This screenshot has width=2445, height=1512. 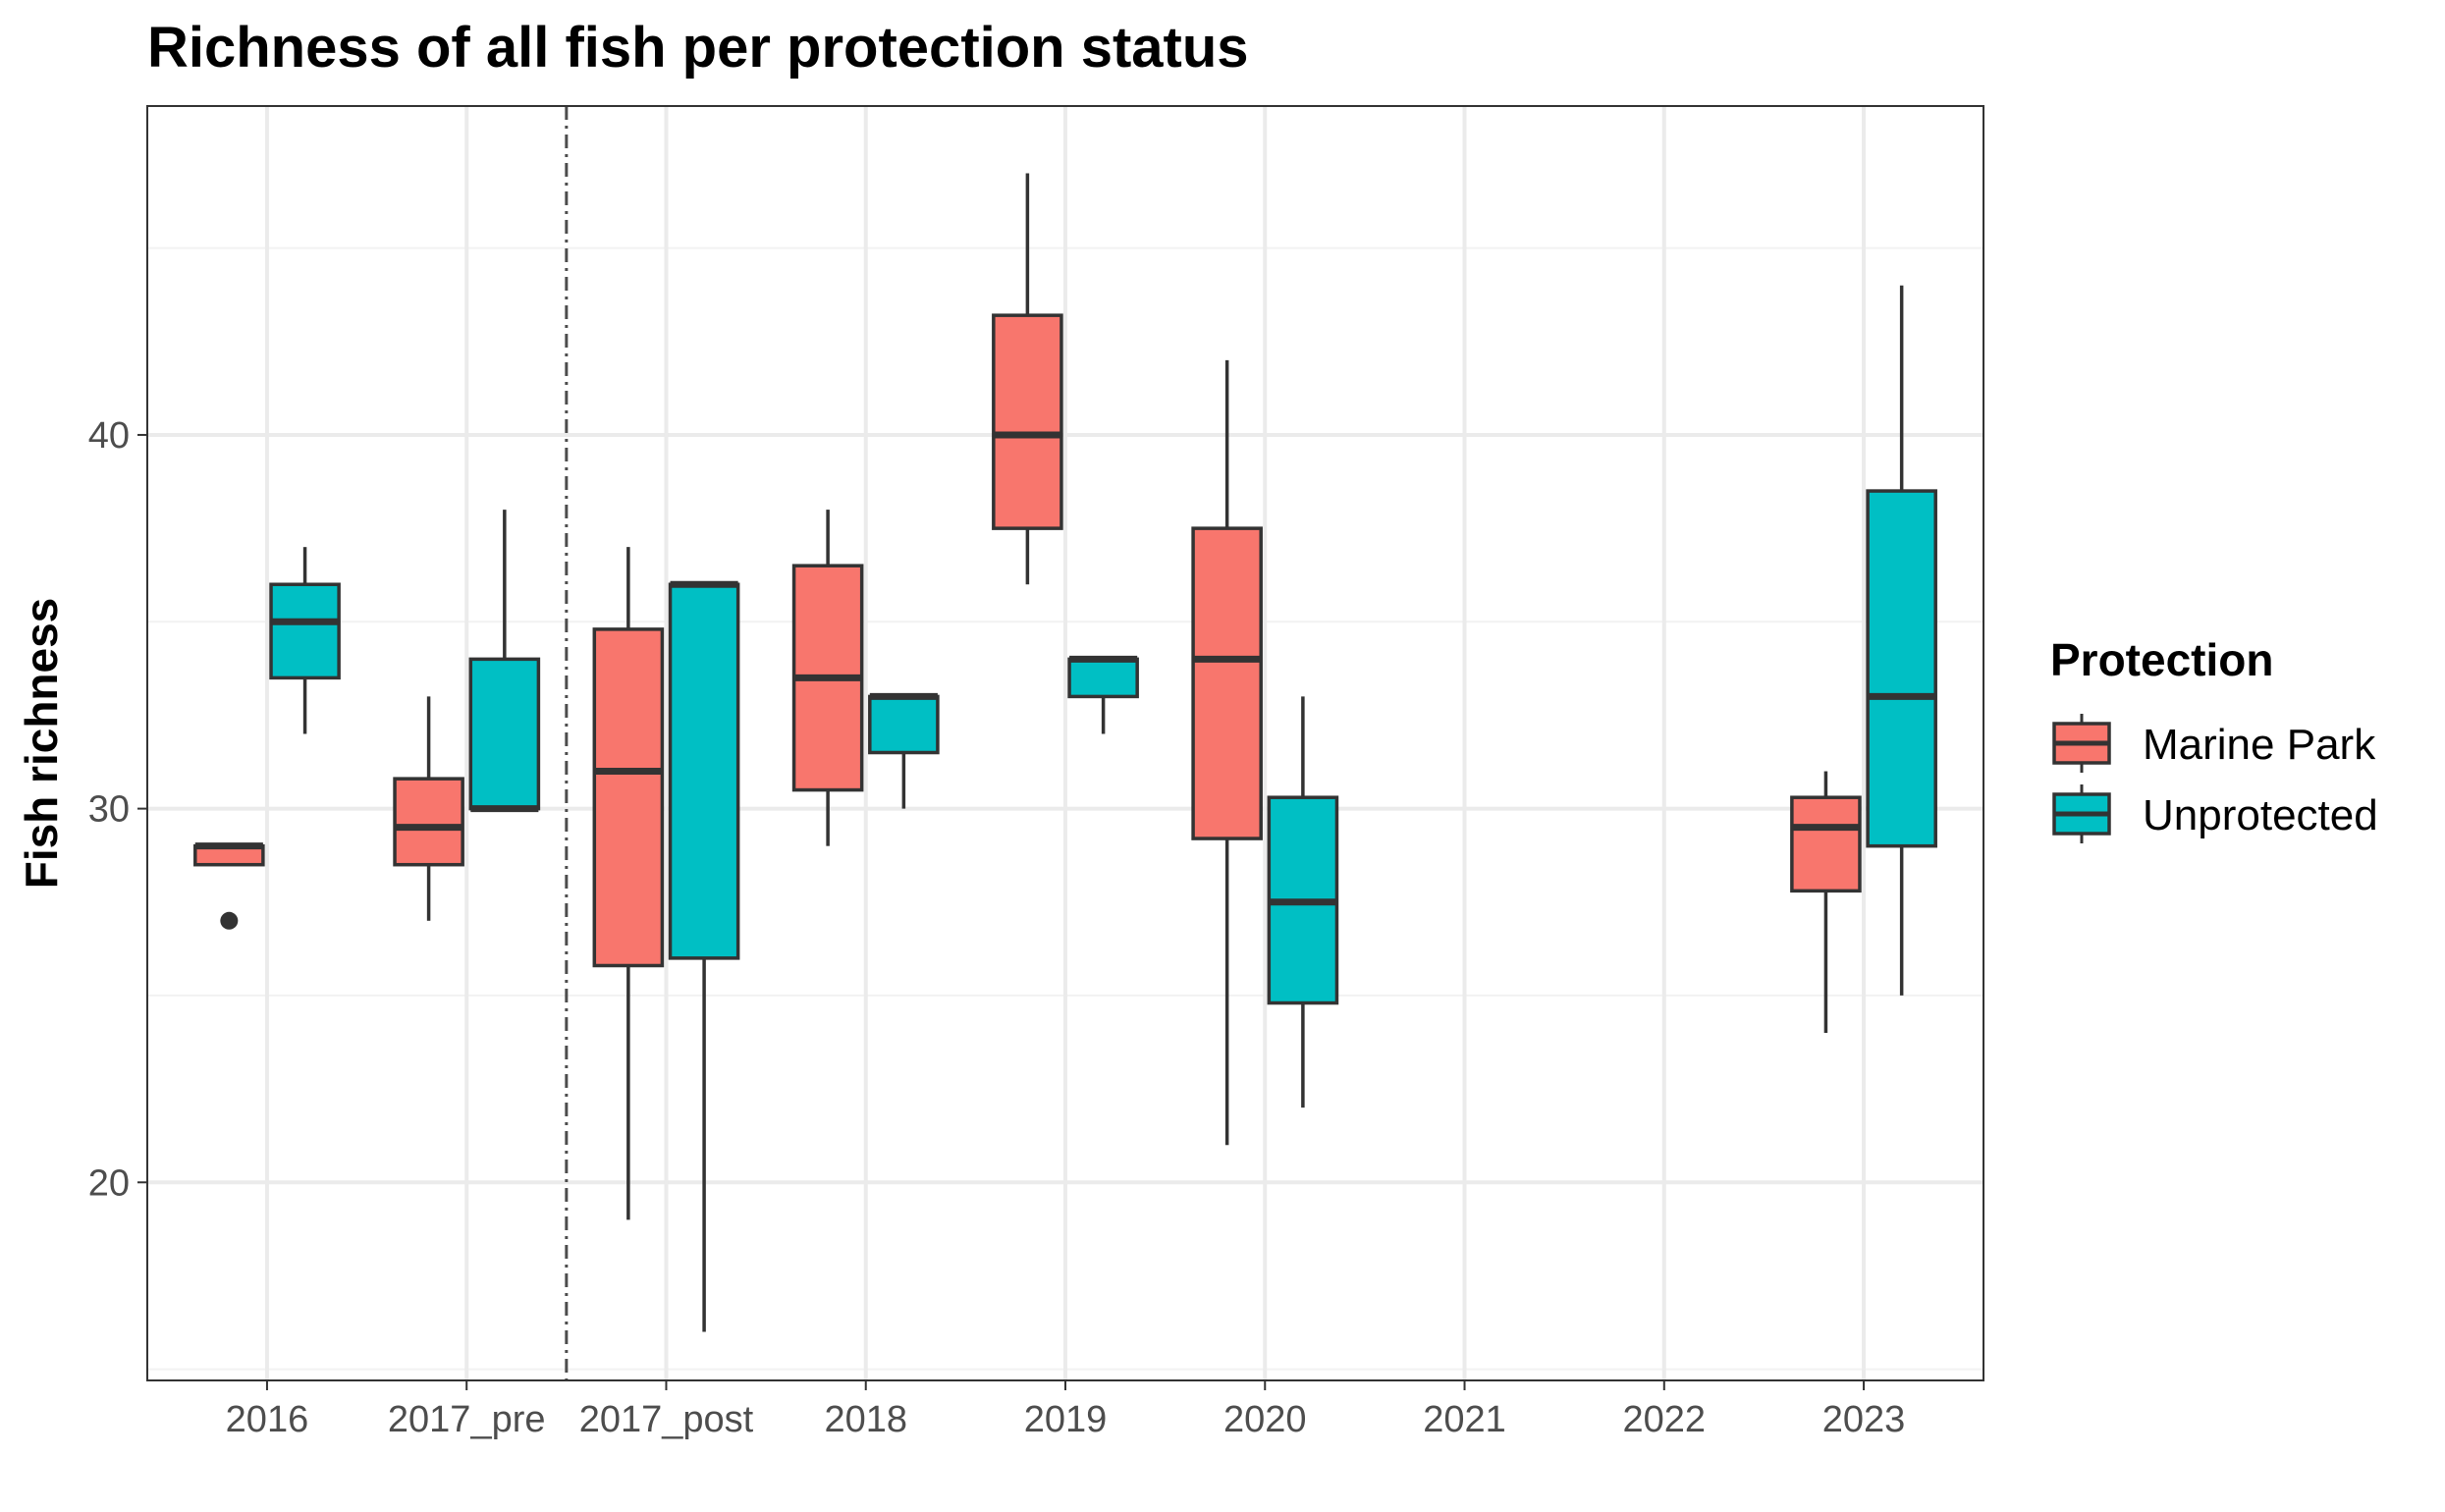 I want to click on legend-title: Protection, so click(x=2161, y=660).